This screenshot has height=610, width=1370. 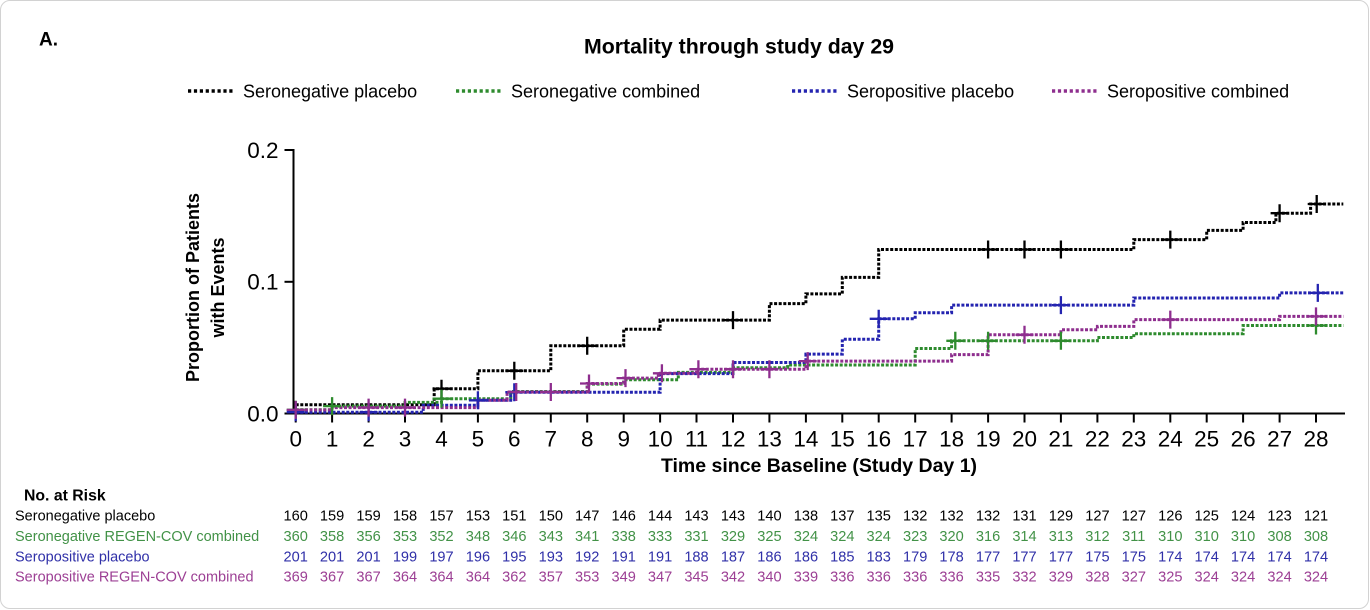 I want to click on svg-text: 341, so click(x=587, y=537).